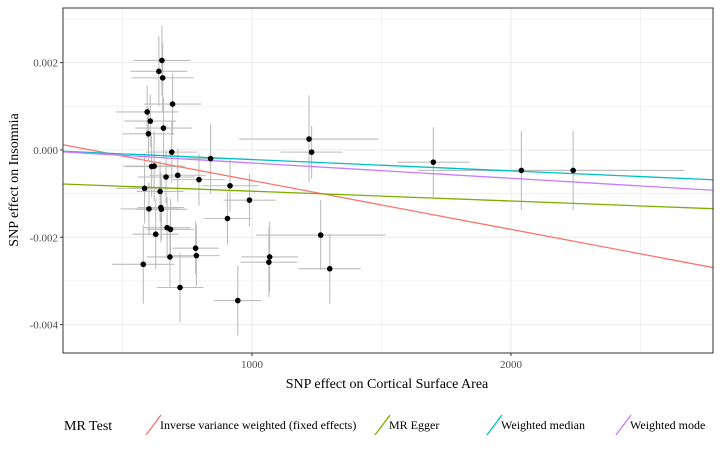 This screenshot has height=451, width=720. I want to click on legend-title: MR Test, so click(88, 426).